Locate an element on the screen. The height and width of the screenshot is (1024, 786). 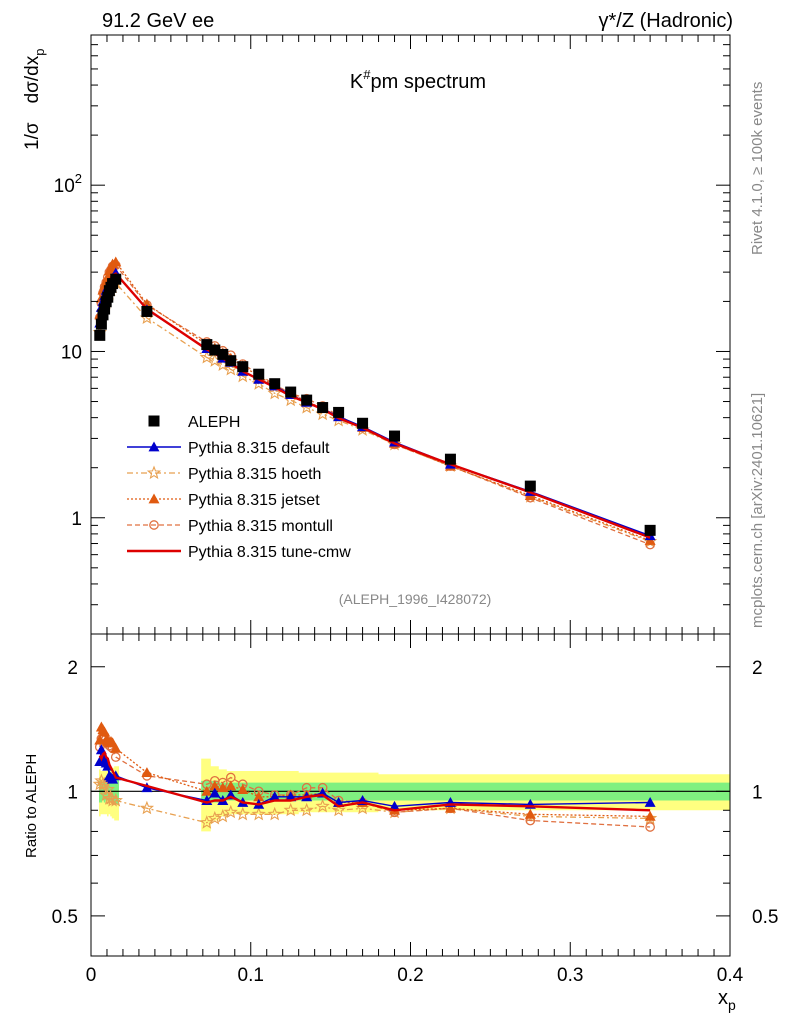
x-tick-label: 0.2 is located at coordinates (410, 975).